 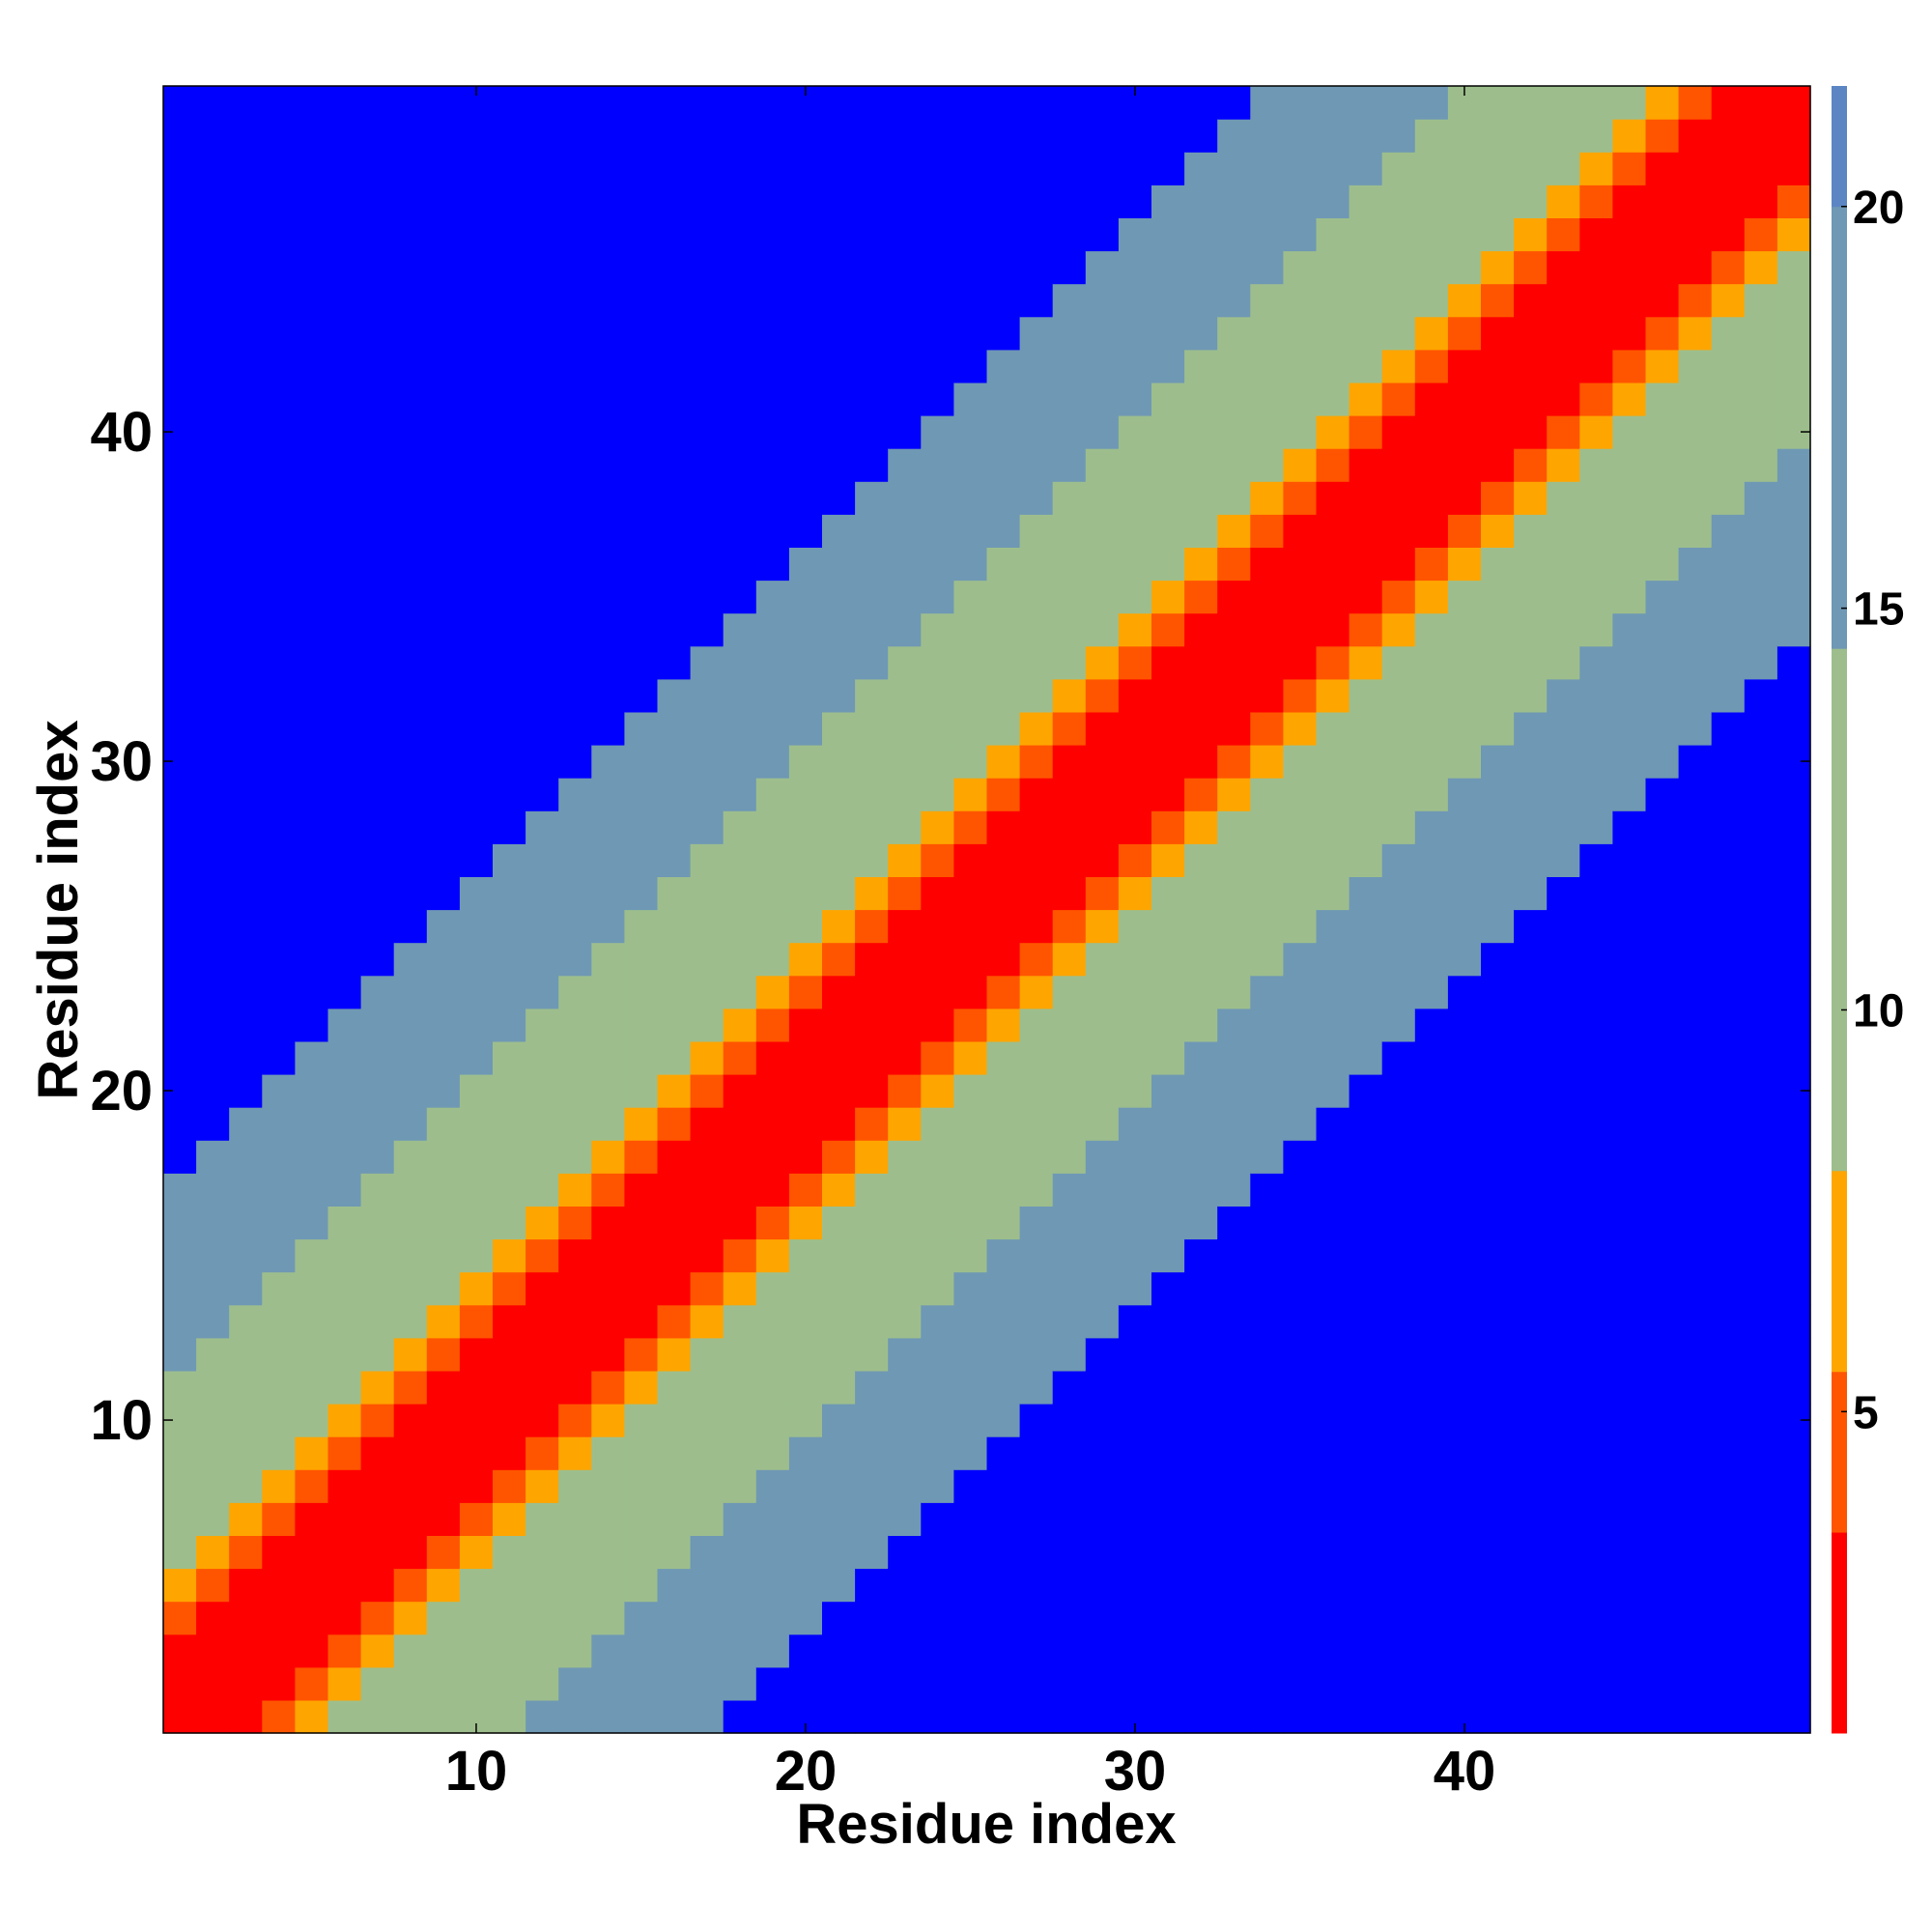 What do you see at coordinates (1839, 147) in the screenshot?
I see `colorbar-segment` at bounding box center [1839, 147].